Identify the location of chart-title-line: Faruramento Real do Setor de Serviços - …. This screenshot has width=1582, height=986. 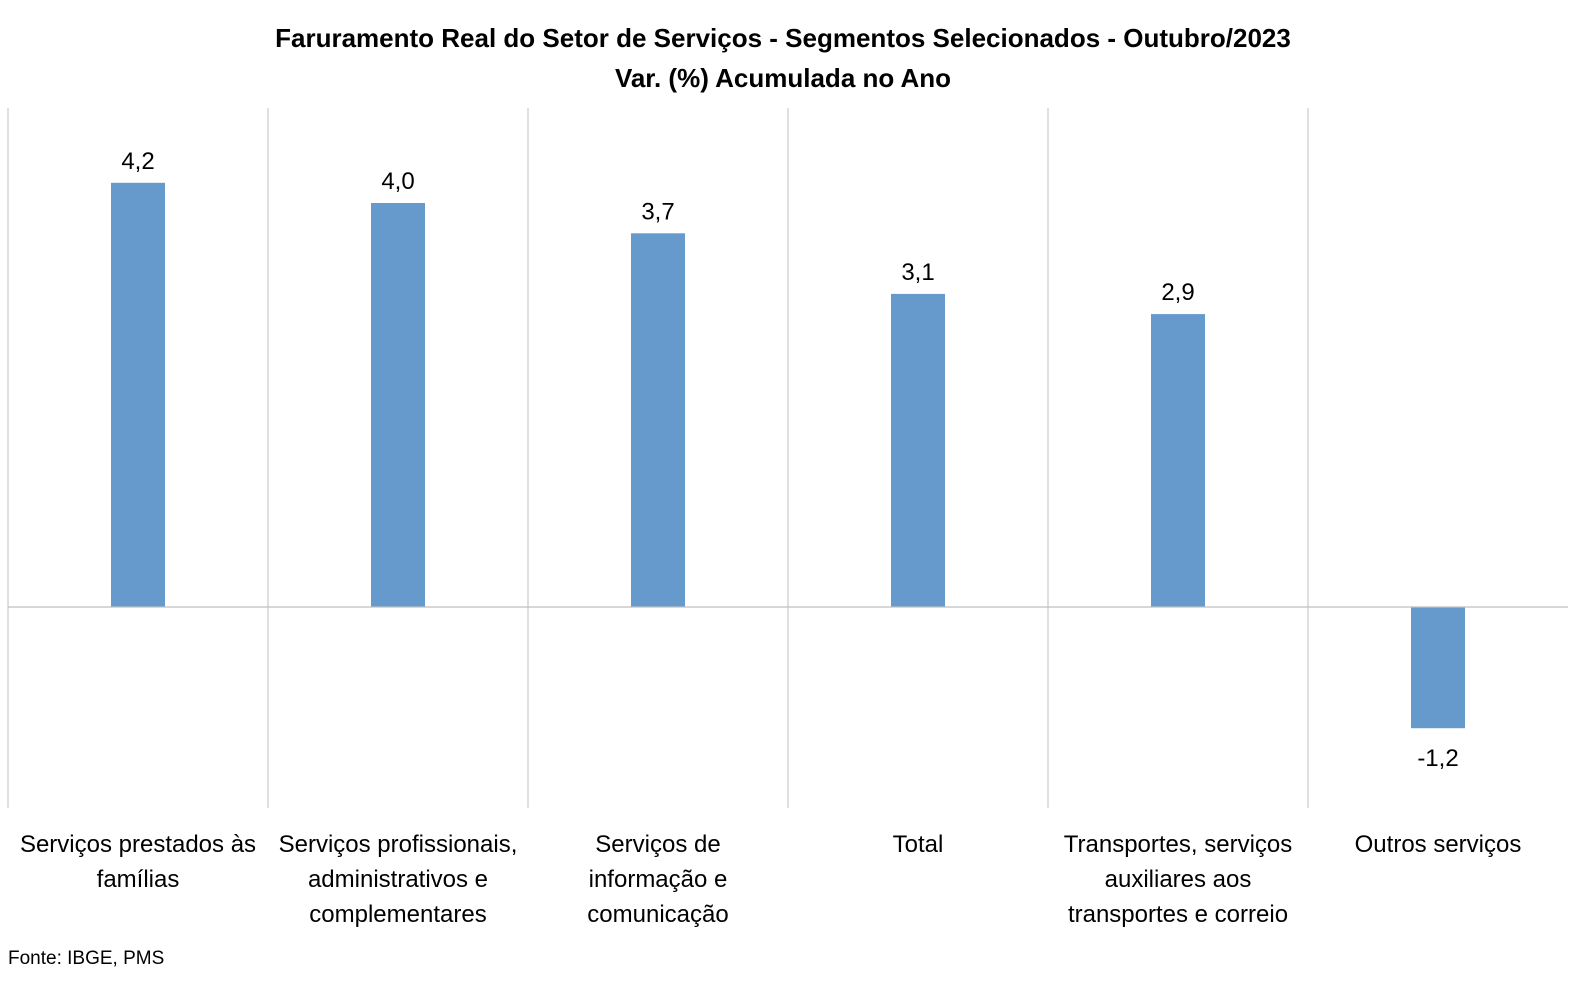
(783, 38).